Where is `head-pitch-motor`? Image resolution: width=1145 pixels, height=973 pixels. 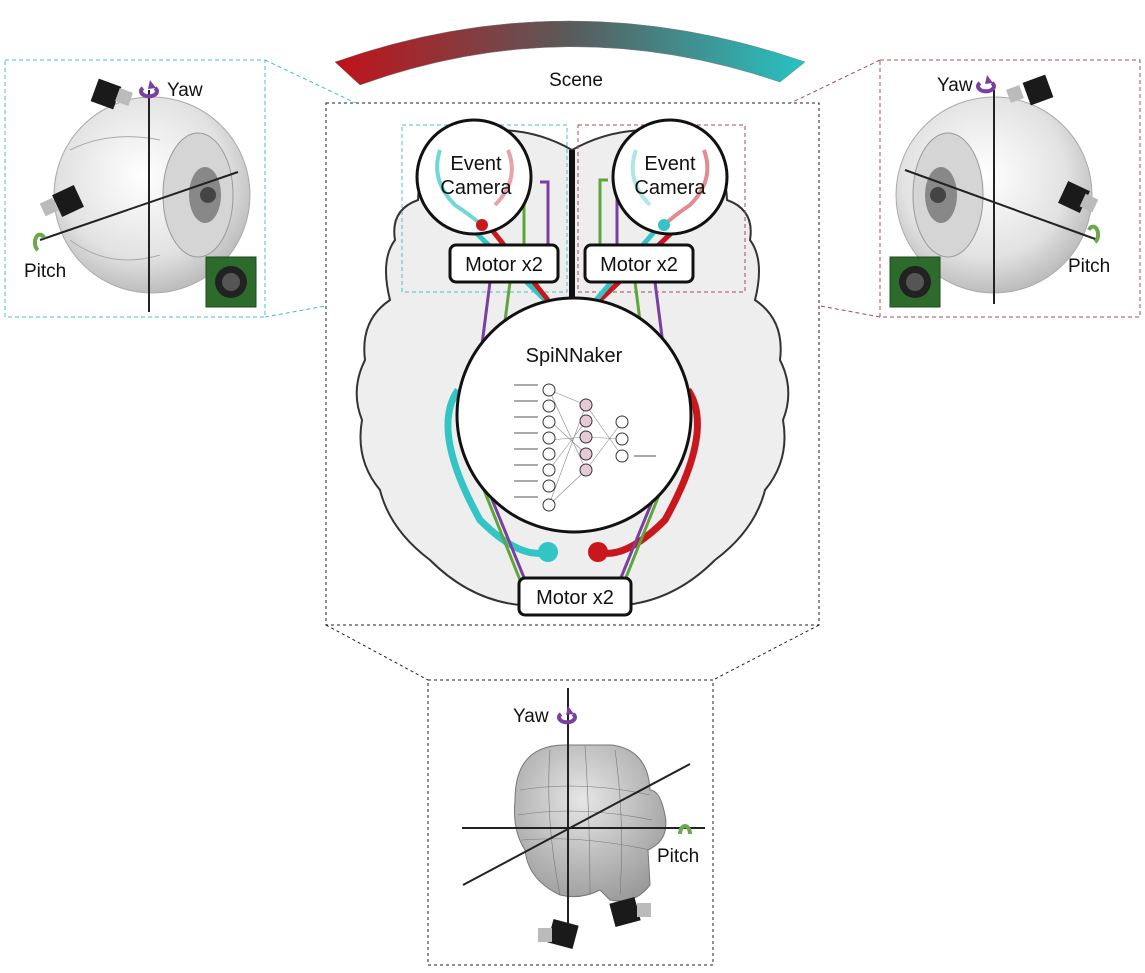
head-pitch-motor is located at coordinates (558, 934).